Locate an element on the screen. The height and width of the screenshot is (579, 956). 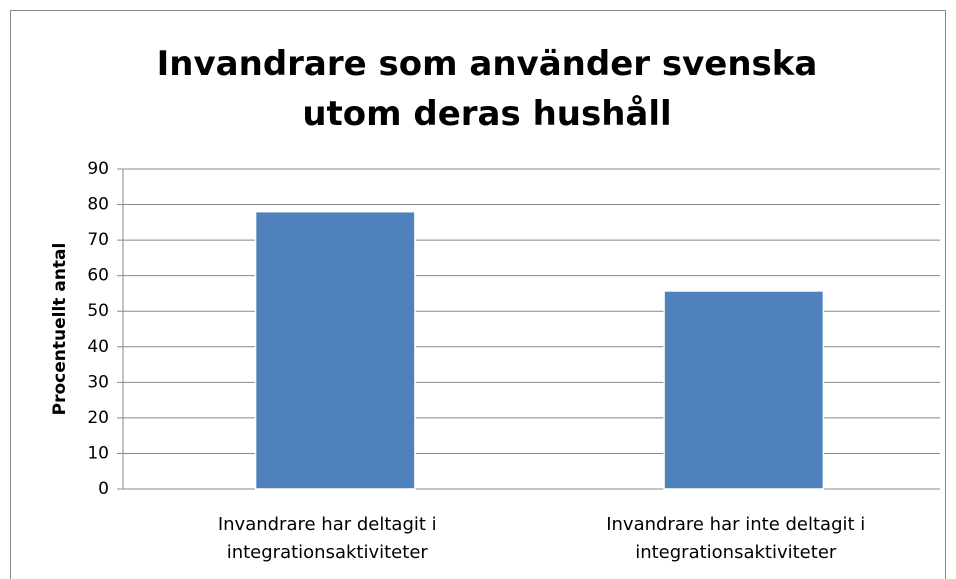
y-tick-label: 60 is located at coordinates (98, 276).